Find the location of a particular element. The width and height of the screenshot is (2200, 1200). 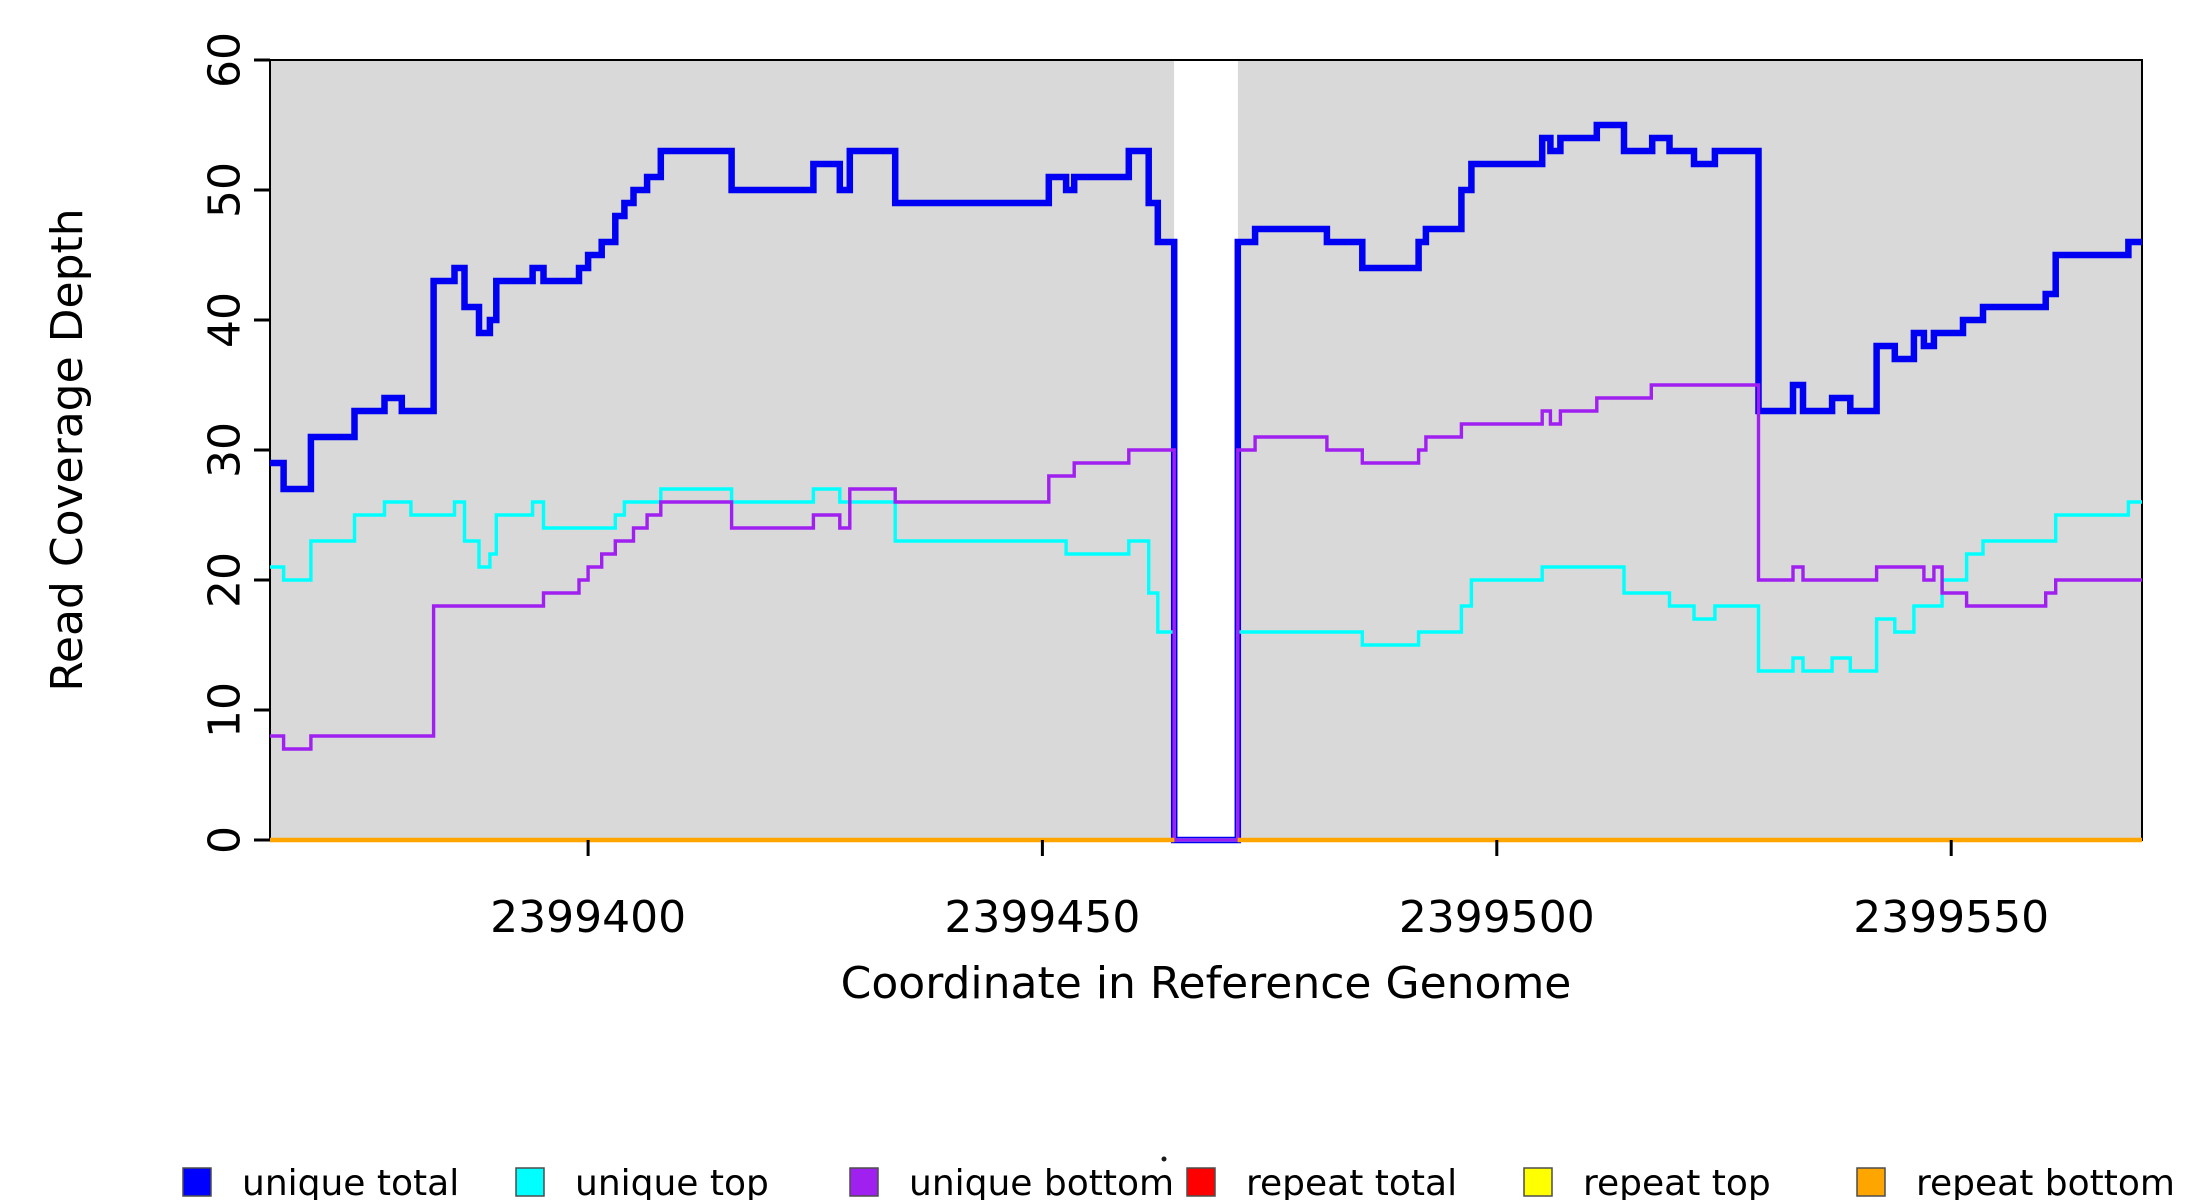

legend-swatch-unique-bottom is located at coordinates (864, 1182).